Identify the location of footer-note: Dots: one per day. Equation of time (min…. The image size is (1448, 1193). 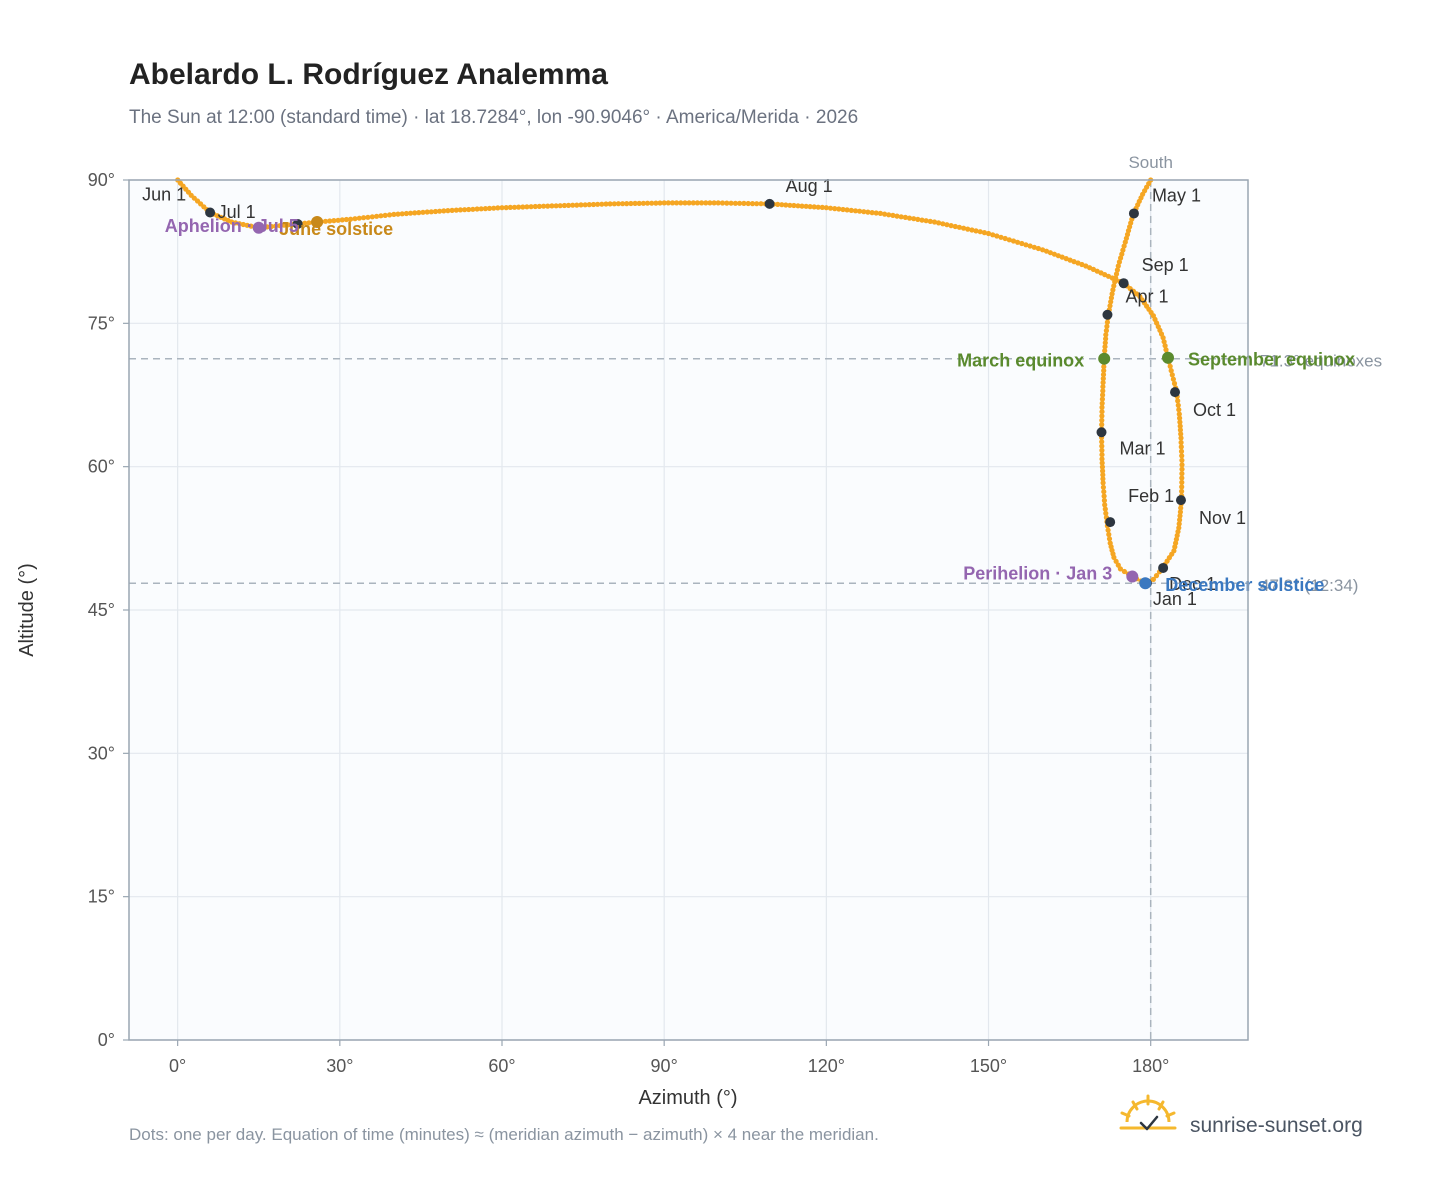
(504, 1134).